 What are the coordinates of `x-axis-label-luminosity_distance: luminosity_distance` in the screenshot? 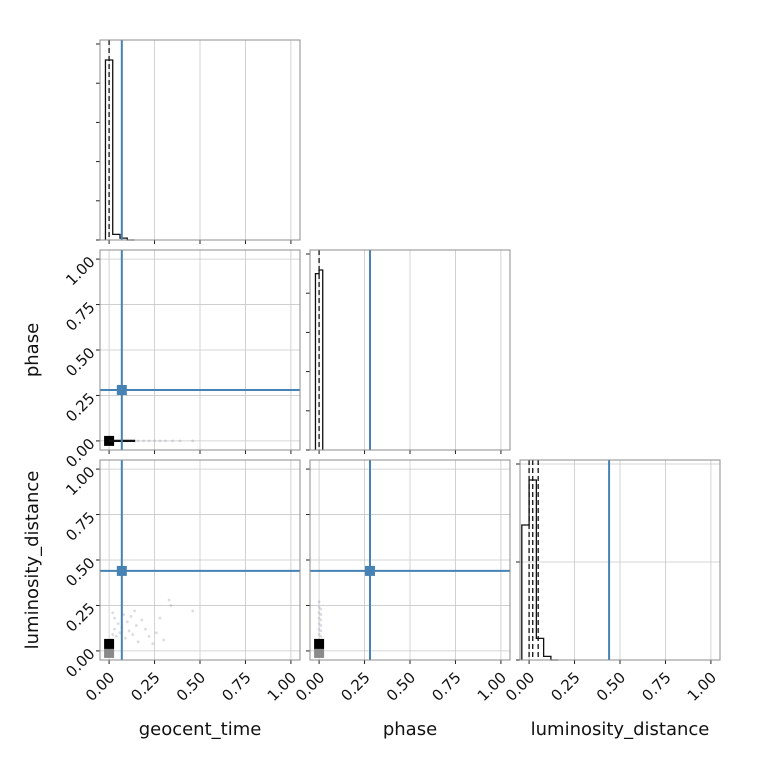 It's located at (620, 729).